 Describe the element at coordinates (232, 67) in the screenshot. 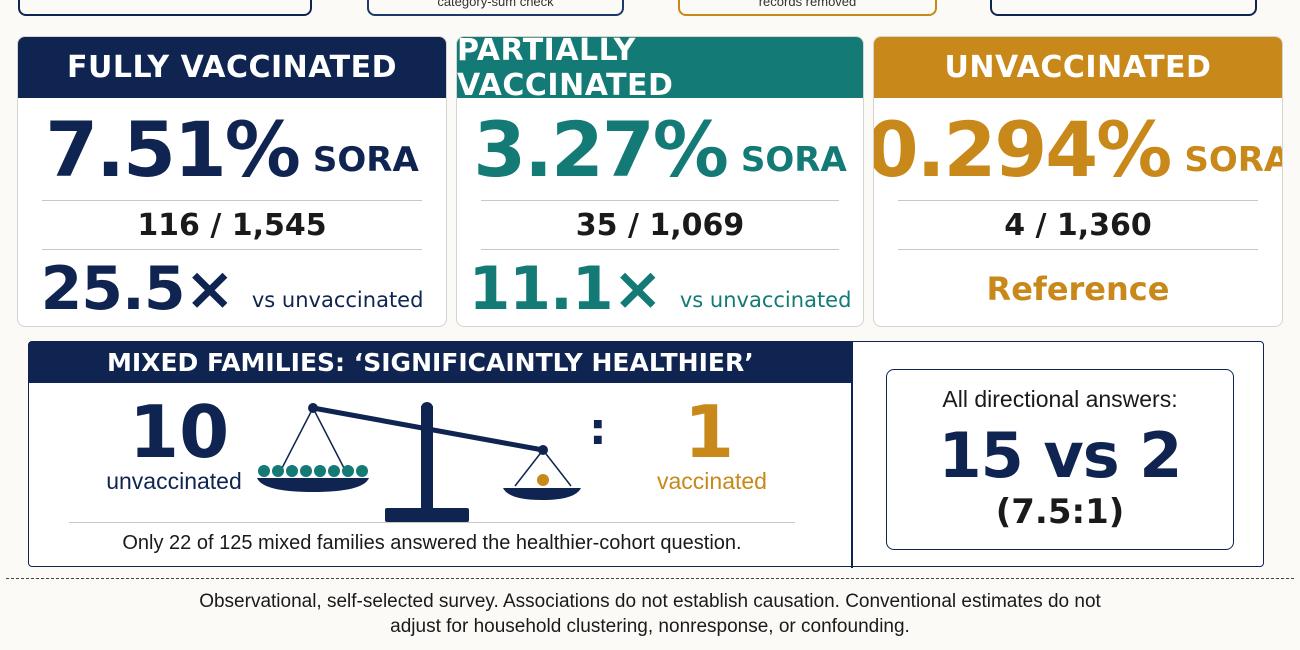

I see `card-title: FULLY VACCINATED` at that location.